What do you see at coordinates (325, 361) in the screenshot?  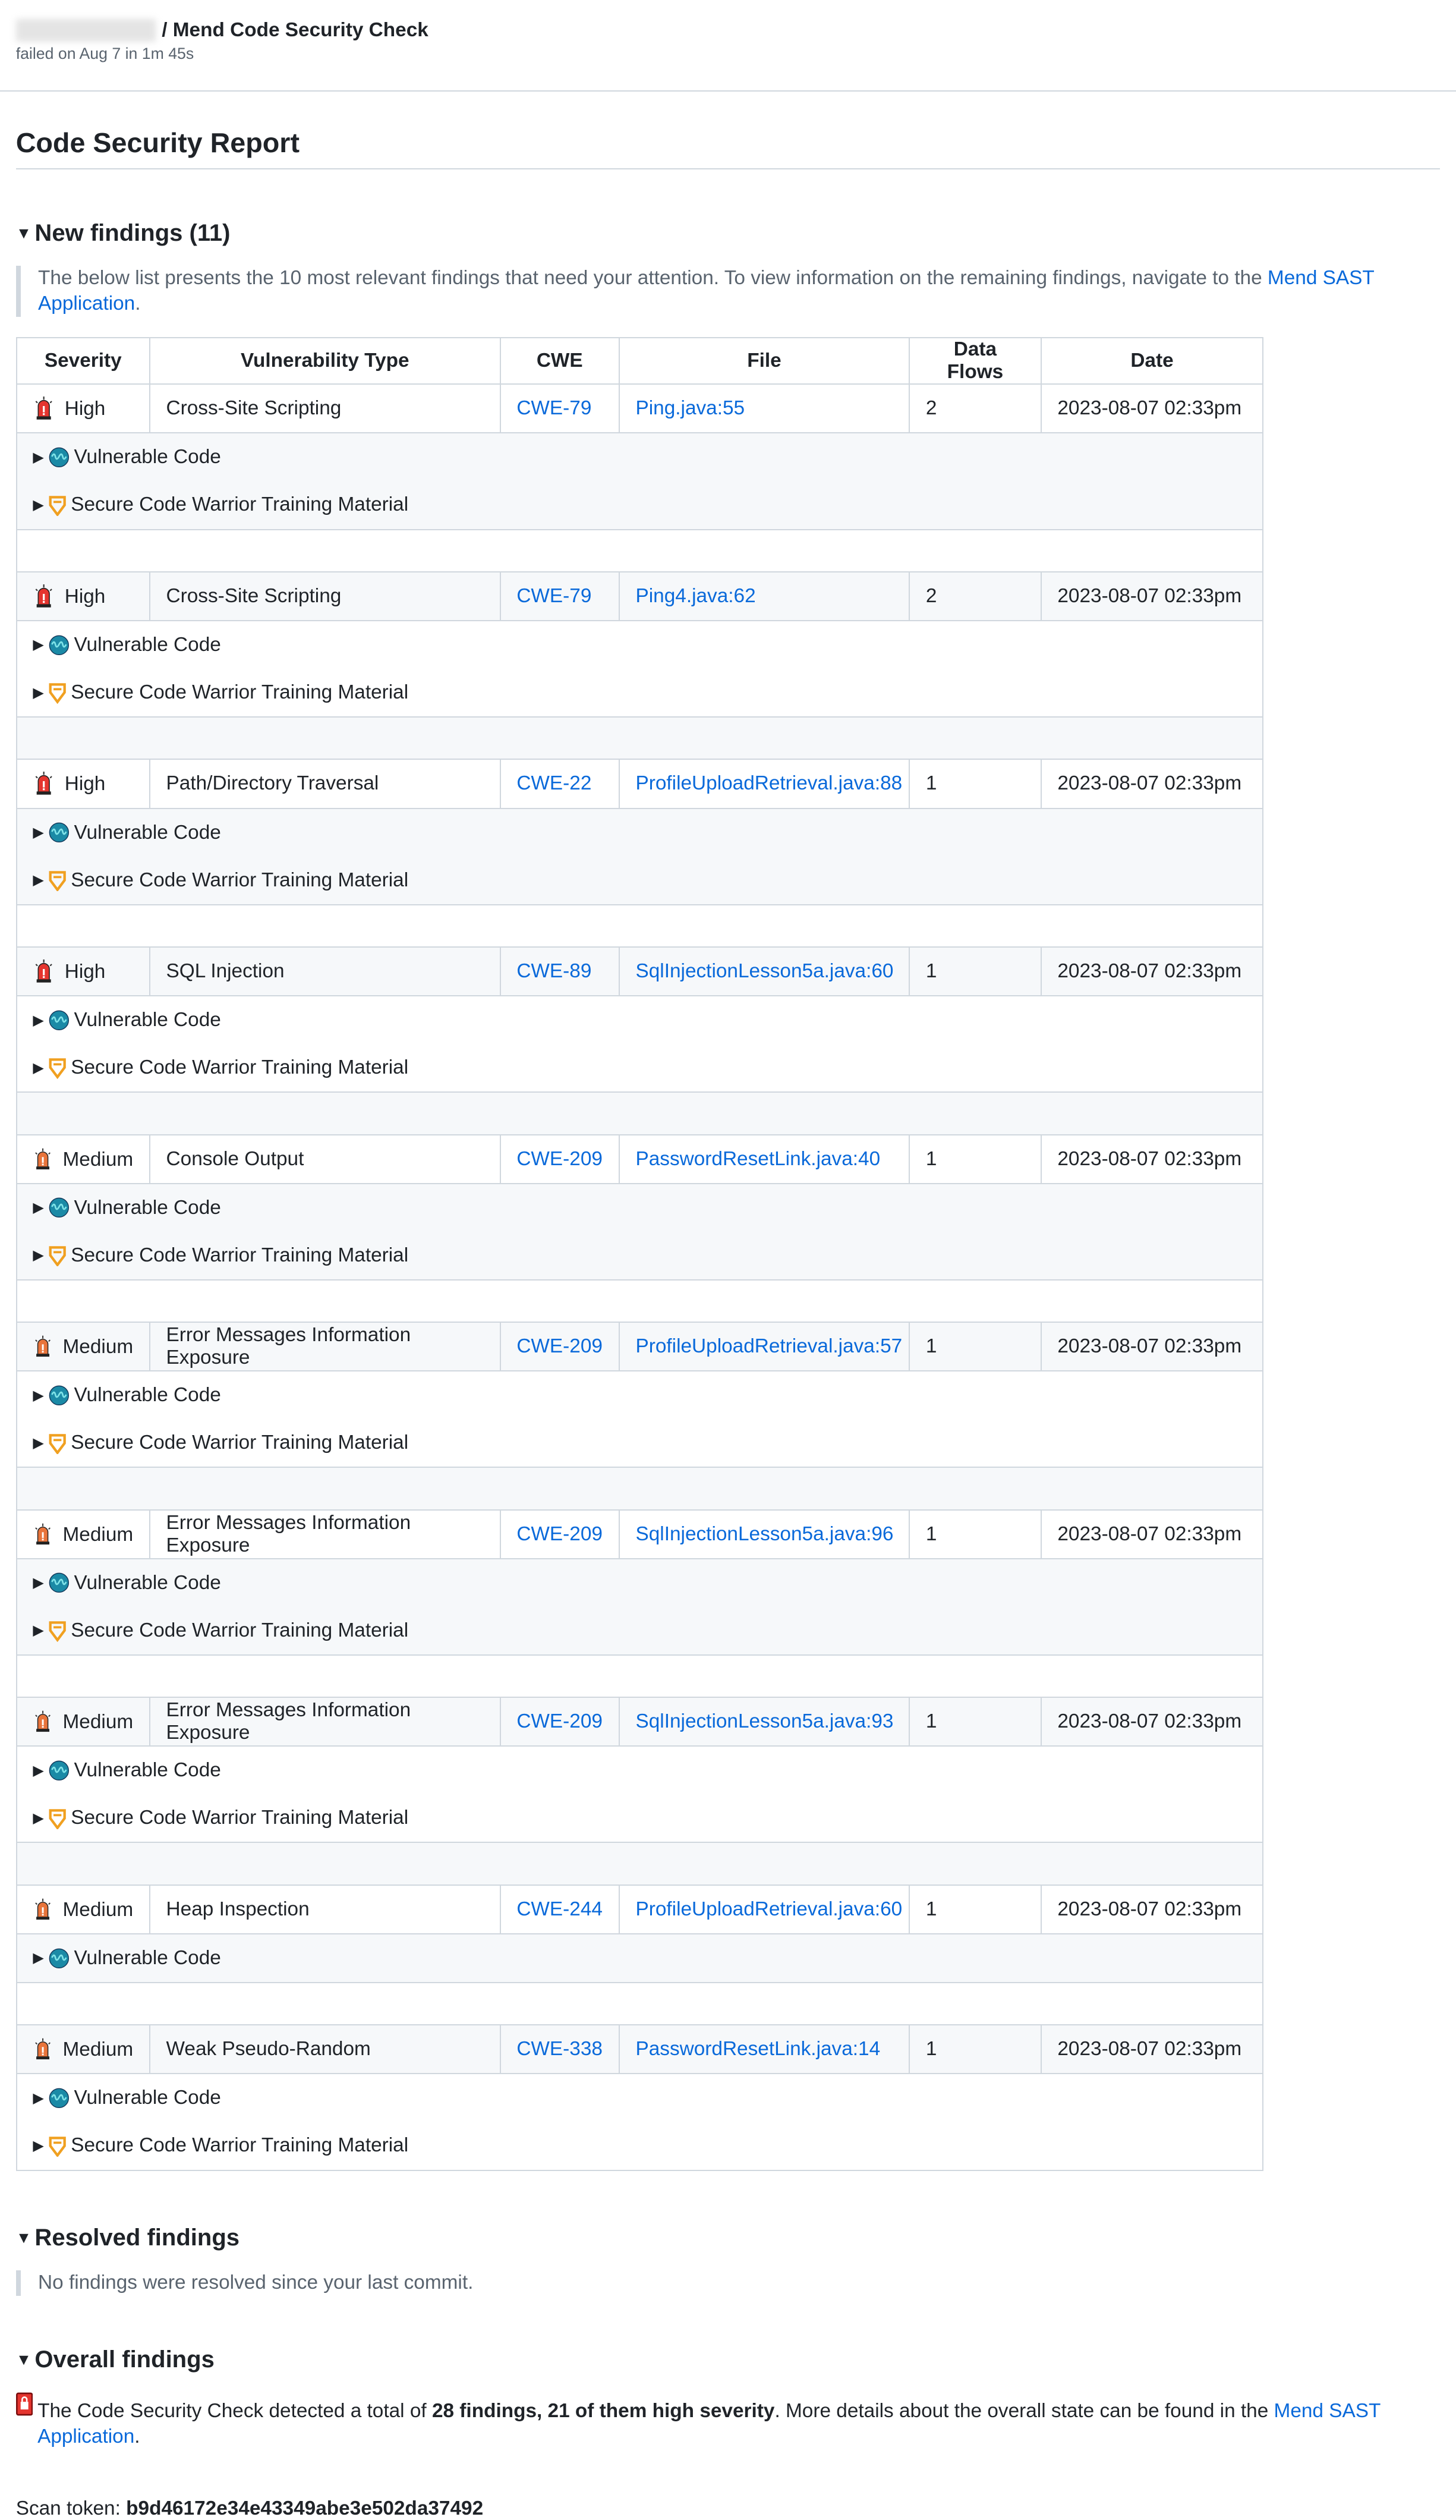 I see `column-header: Vulnerability Type` at bounding box center [325, 361].